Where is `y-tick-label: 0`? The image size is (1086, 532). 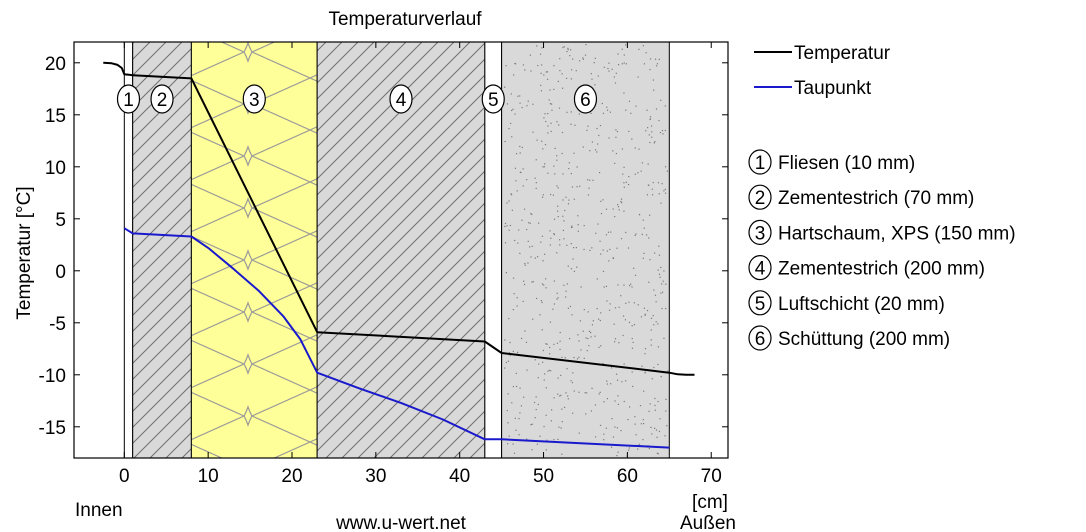 y-tick-label: 0 is located at coordinates (60, 272).